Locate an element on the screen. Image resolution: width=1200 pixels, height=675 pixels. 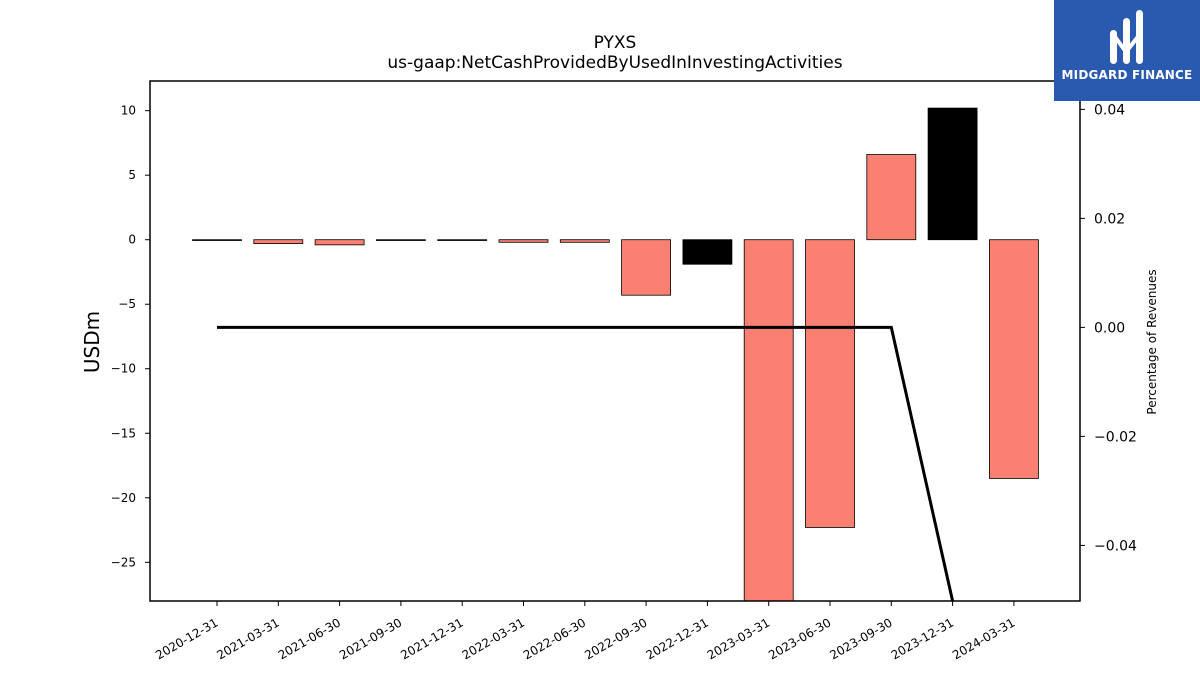
y-tick-label: −20 is located at coordinates (123, 498).